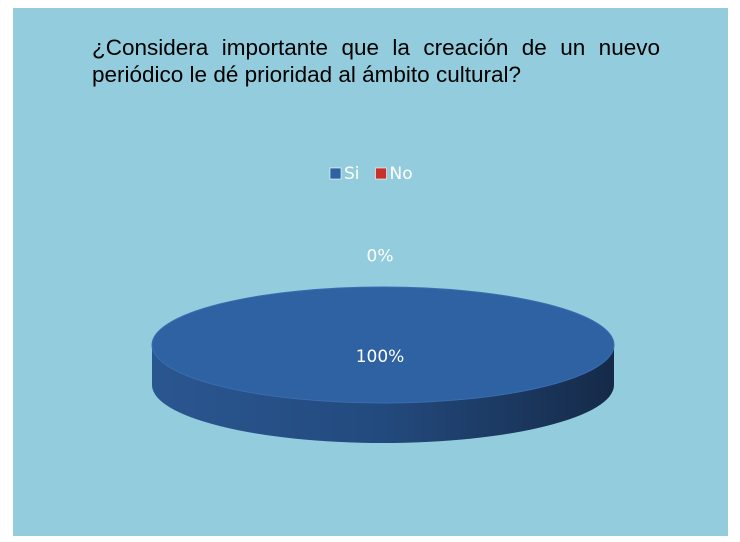 The image size is (740, 542). Describe the element at coordinates (380, 357) in the screenshot. I see `data-label: 100%` at that location.